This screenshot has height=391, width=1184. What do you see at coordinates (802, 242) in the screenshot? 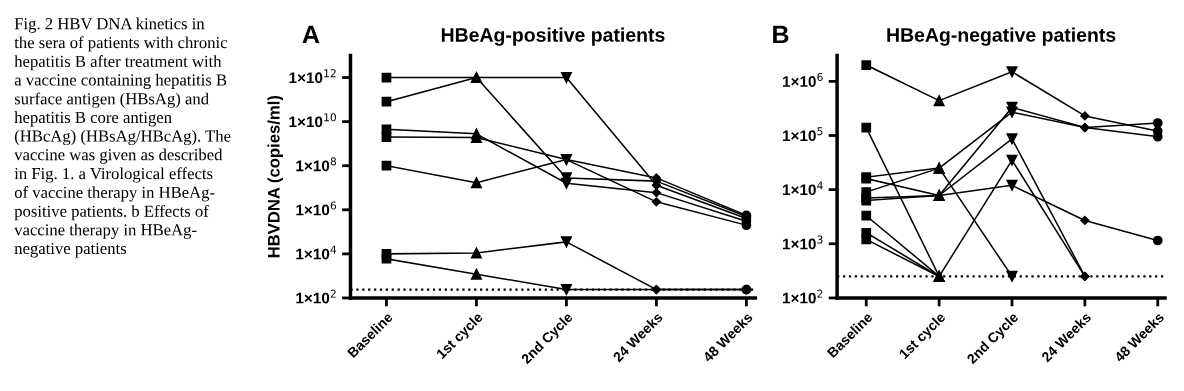
I see `y-tick-label: 1×10$^{3}$` at bounding box center [802, 242].